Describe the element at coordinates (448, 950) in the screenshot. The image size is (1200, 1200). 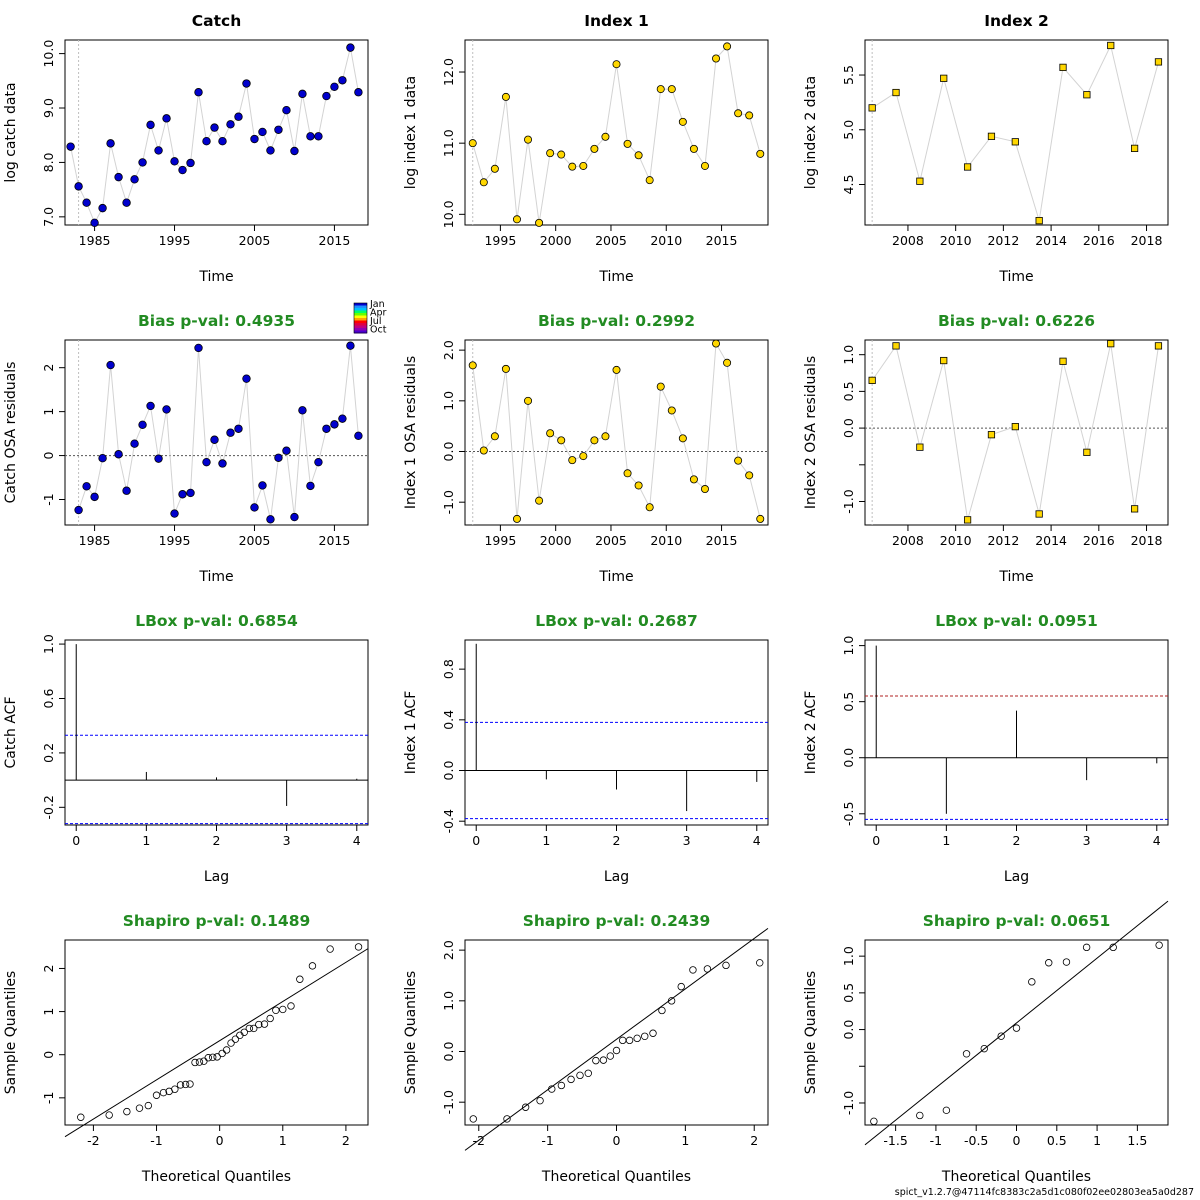
I see `y-tick-label: 2.0` at that location.